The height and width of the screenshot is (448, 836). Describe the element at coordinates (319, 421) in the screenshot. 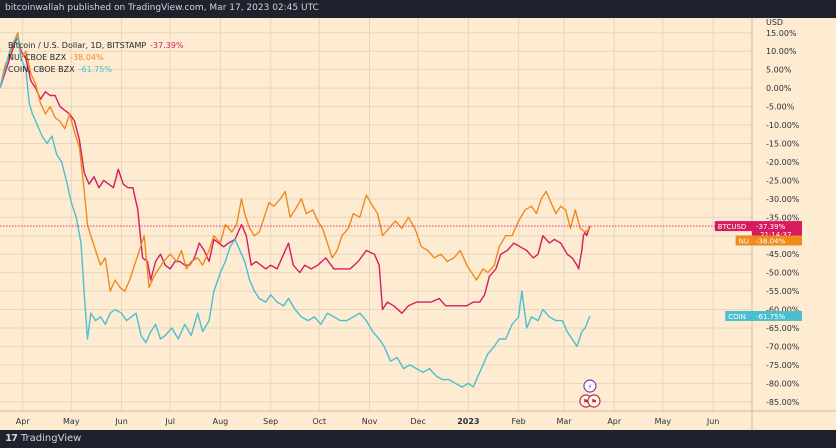

I see `x-tick-label: Oct` at that location.